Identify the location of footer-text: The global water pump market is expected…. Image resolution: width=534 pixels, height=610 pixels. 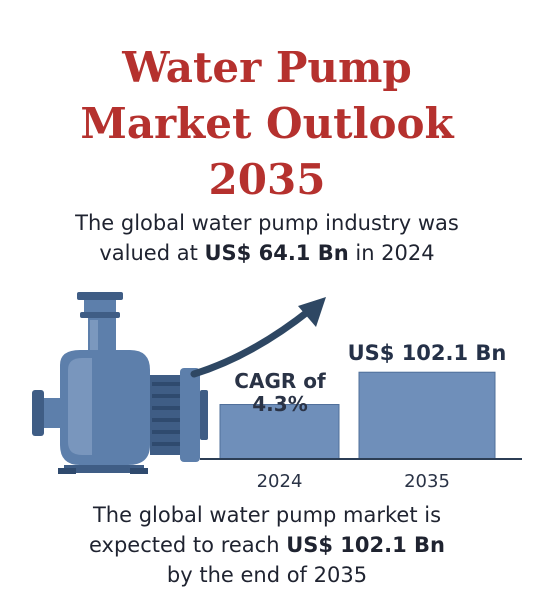
(267, 545).